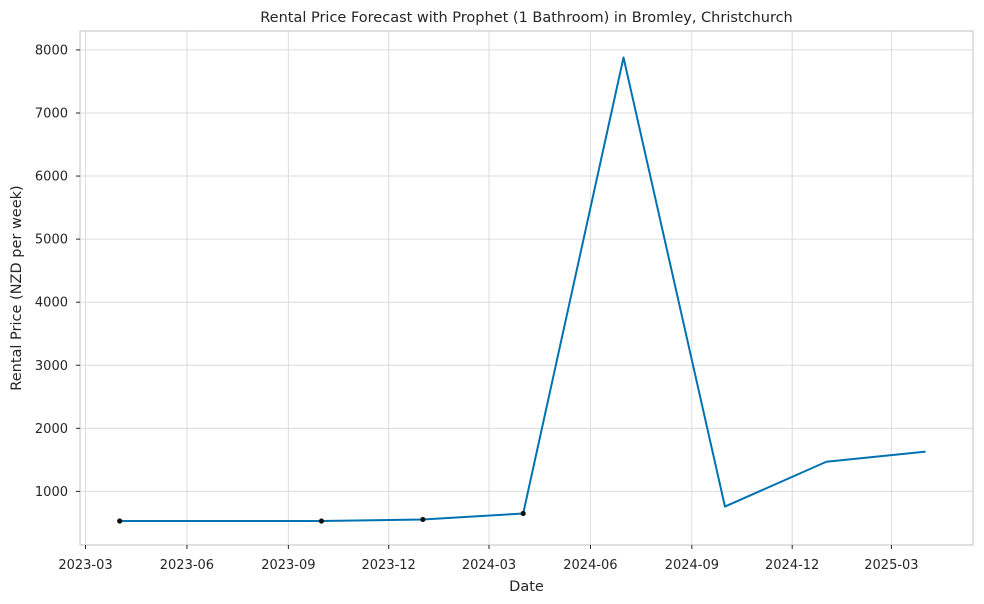 This screenshot has width=984, height=604. Describe the element at coordinates (489, 565) in the screenshot. I see `x-tick-label: 2024-03` at that location.